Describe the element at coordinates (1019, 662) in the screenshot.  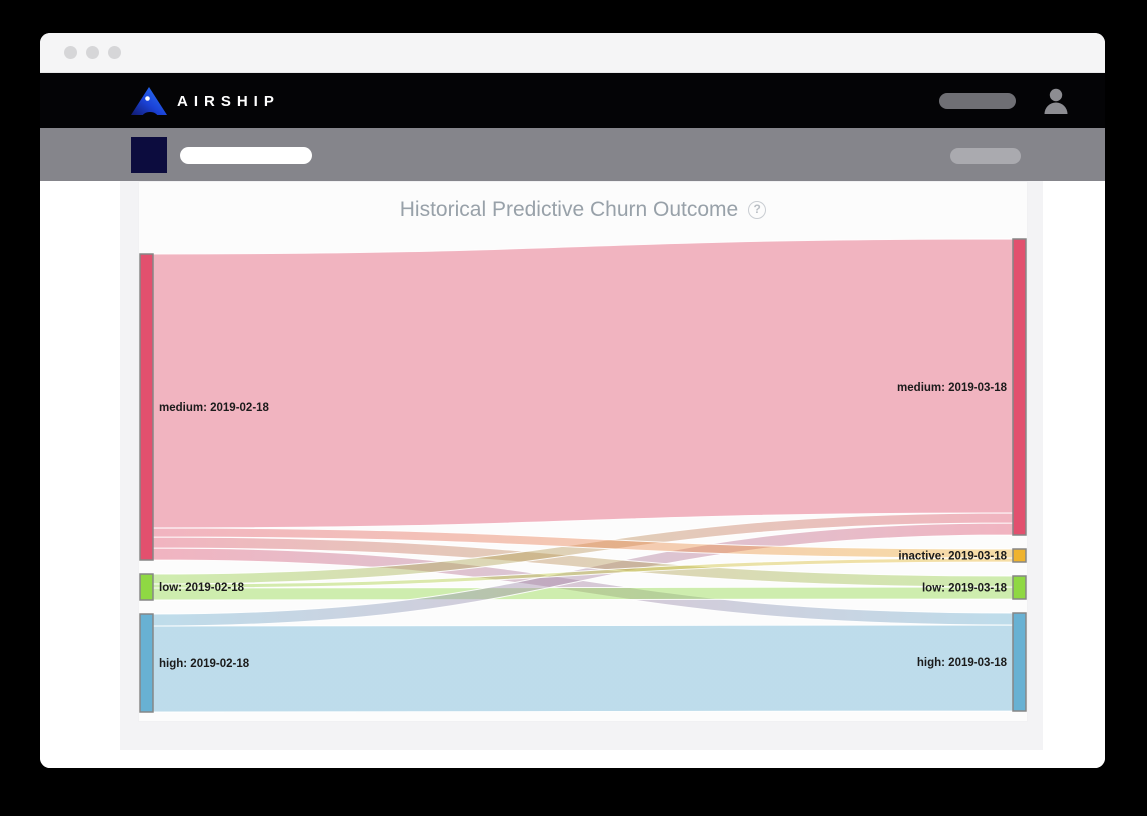
I see `sankey-node-high-mar` at that location.